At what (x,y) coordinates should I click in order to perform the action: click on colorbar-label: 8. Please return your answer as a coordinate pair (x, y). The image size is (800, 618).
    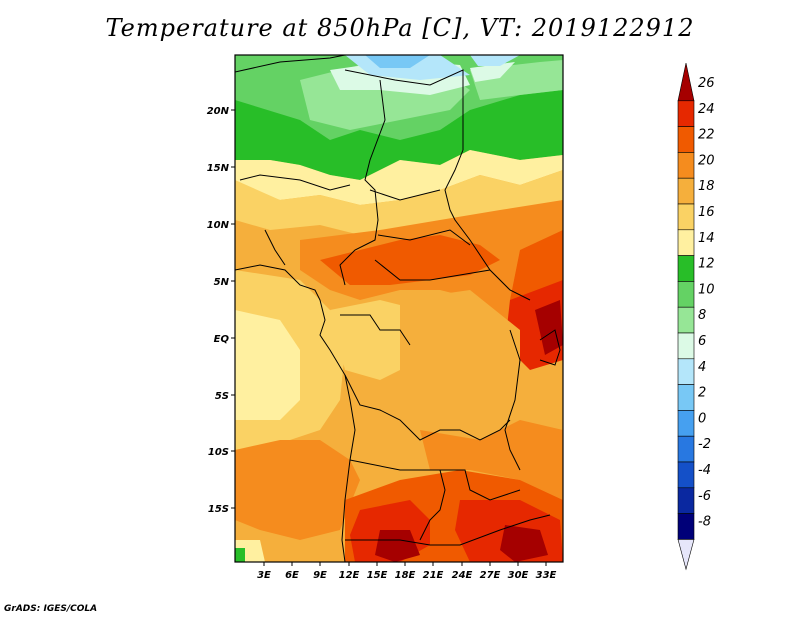
    Looking at the image, I should click on (702, 315).